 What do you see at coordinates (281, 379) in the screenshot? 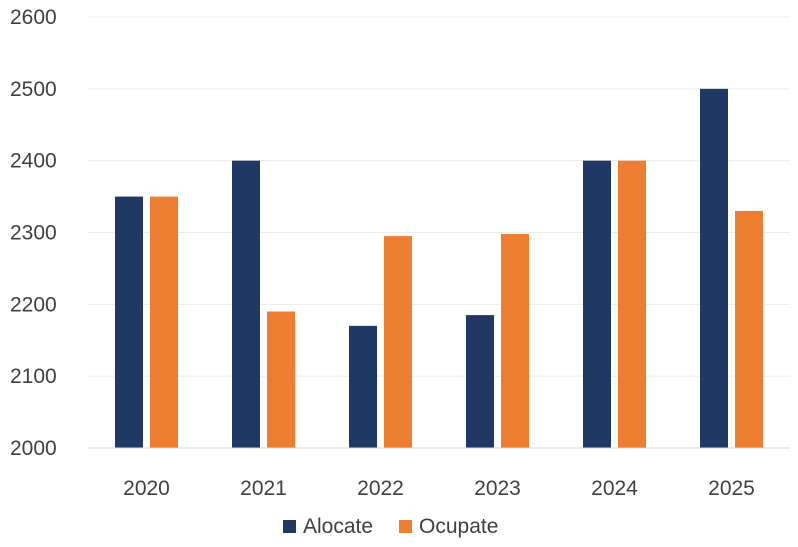
I see `bar-ocupate-2021` at bounding box center [281, 379].